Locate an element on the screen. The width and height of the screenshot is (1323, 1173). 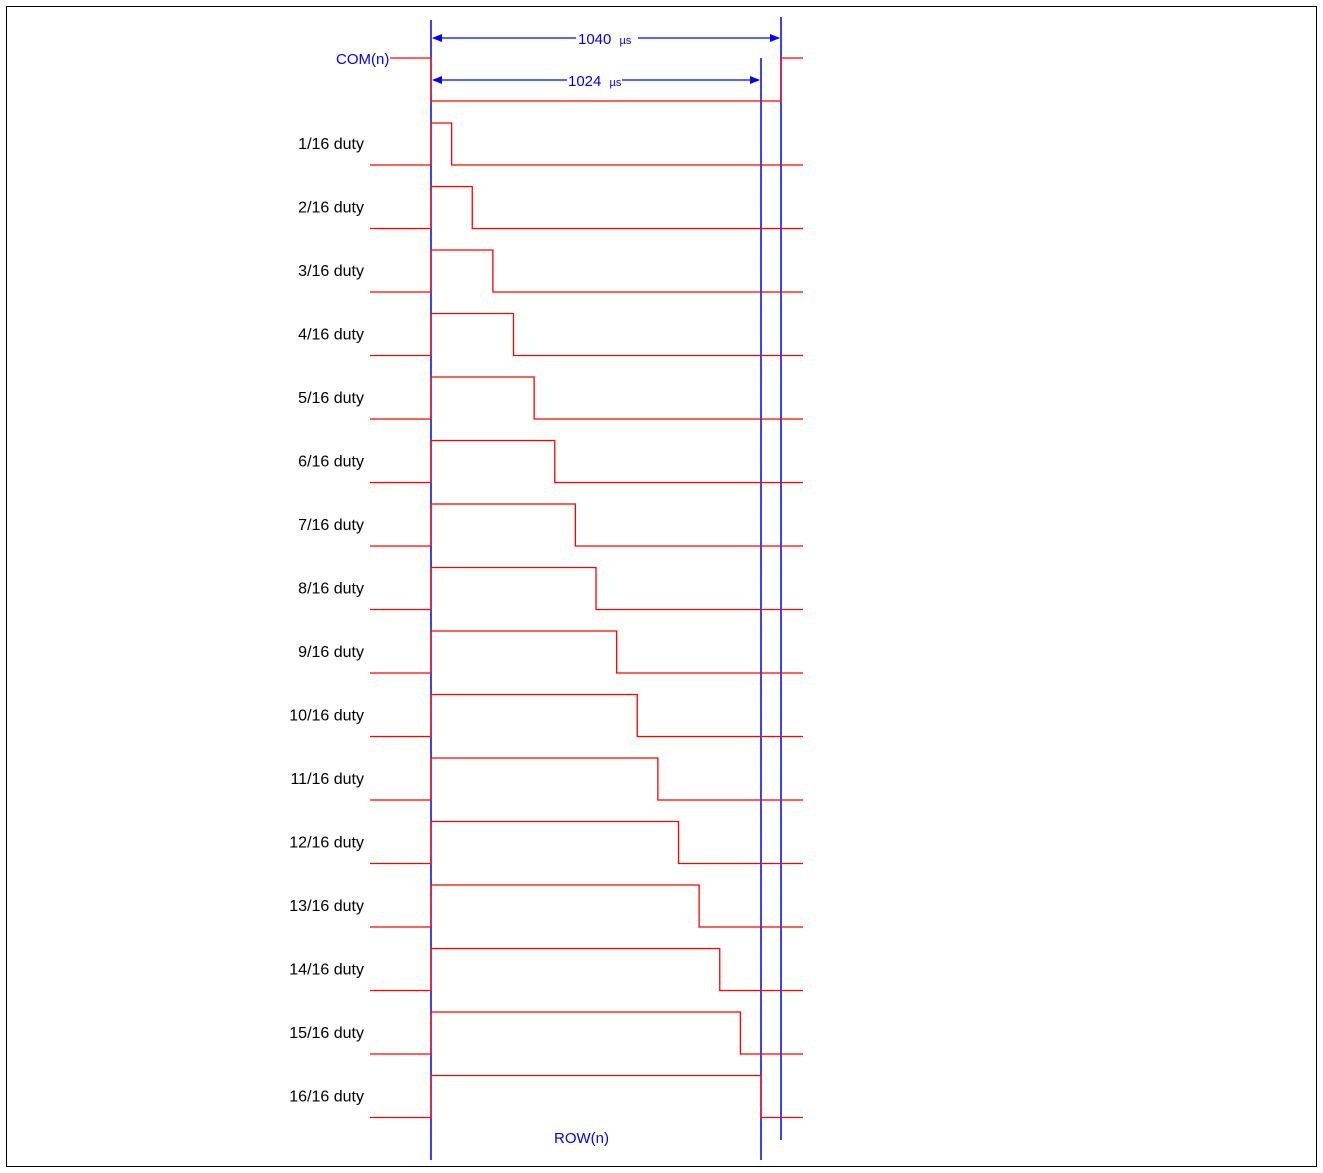
svg-text: 1040 µs is located at coordinates (605, 39).